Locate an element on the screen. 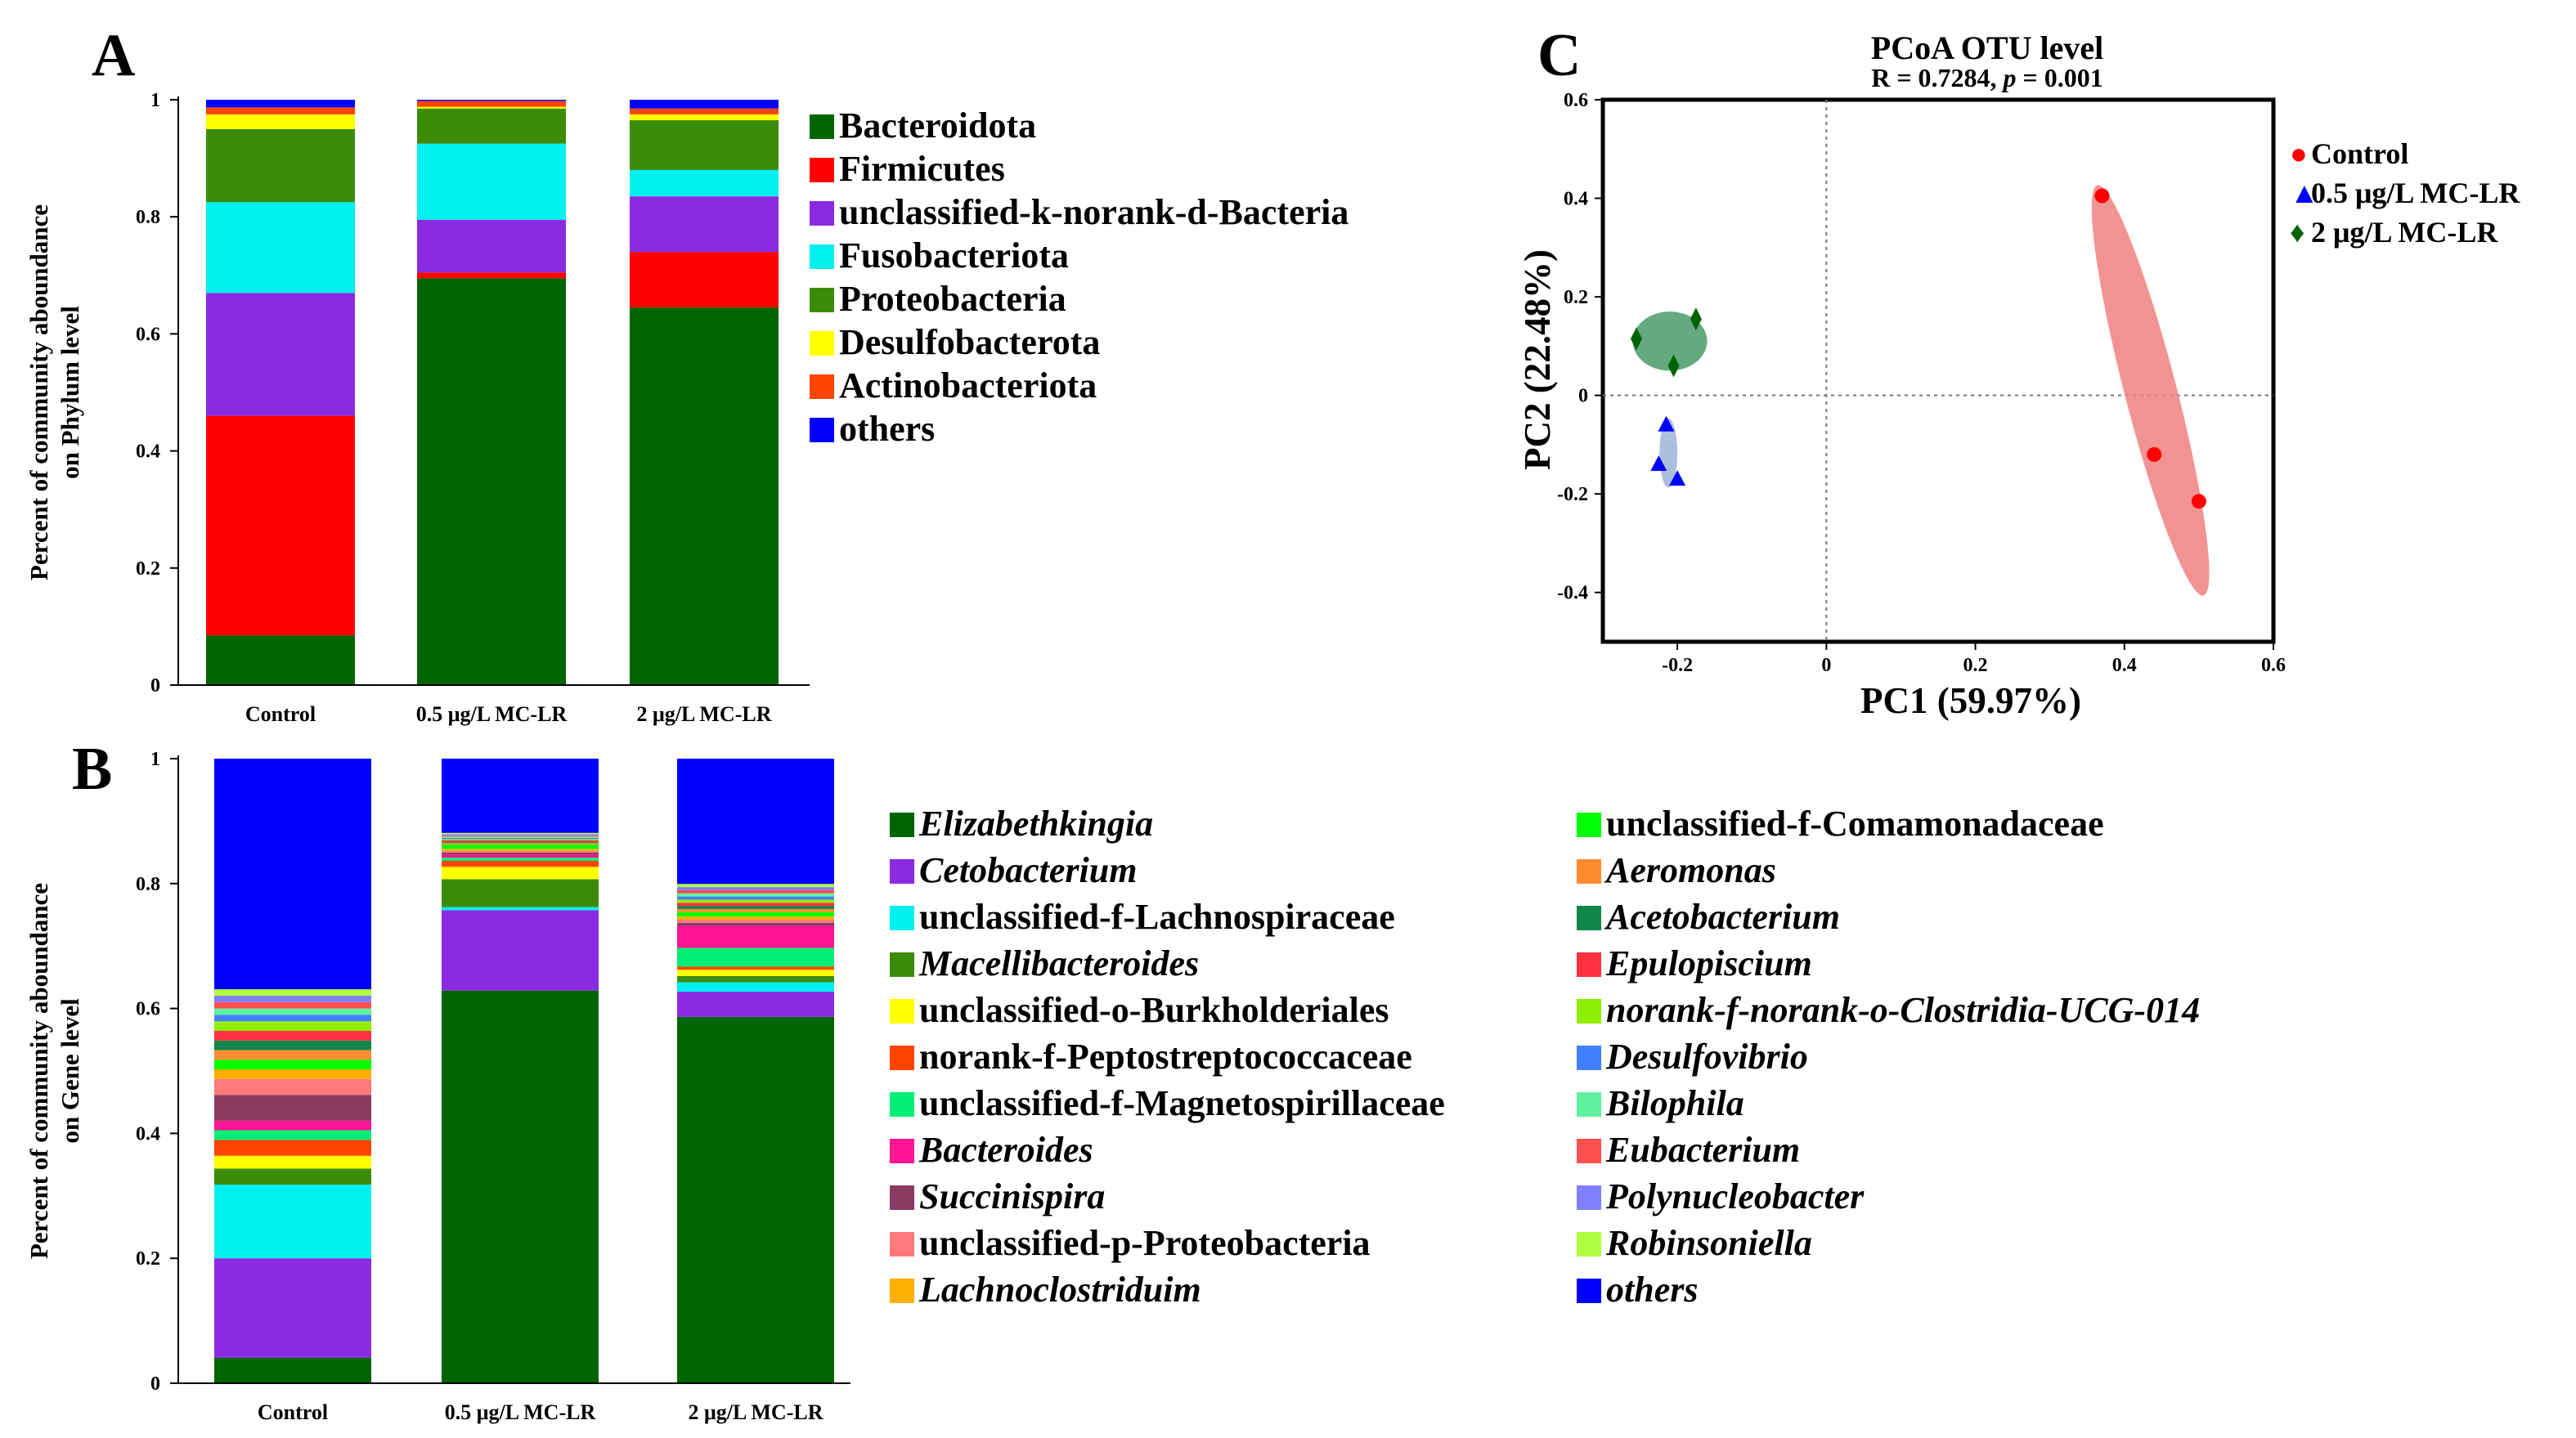 The height and width of the screenshot is (1438, 2576). panel-a-y-tick-label: 0.2 is located at coordinates (148, 569).